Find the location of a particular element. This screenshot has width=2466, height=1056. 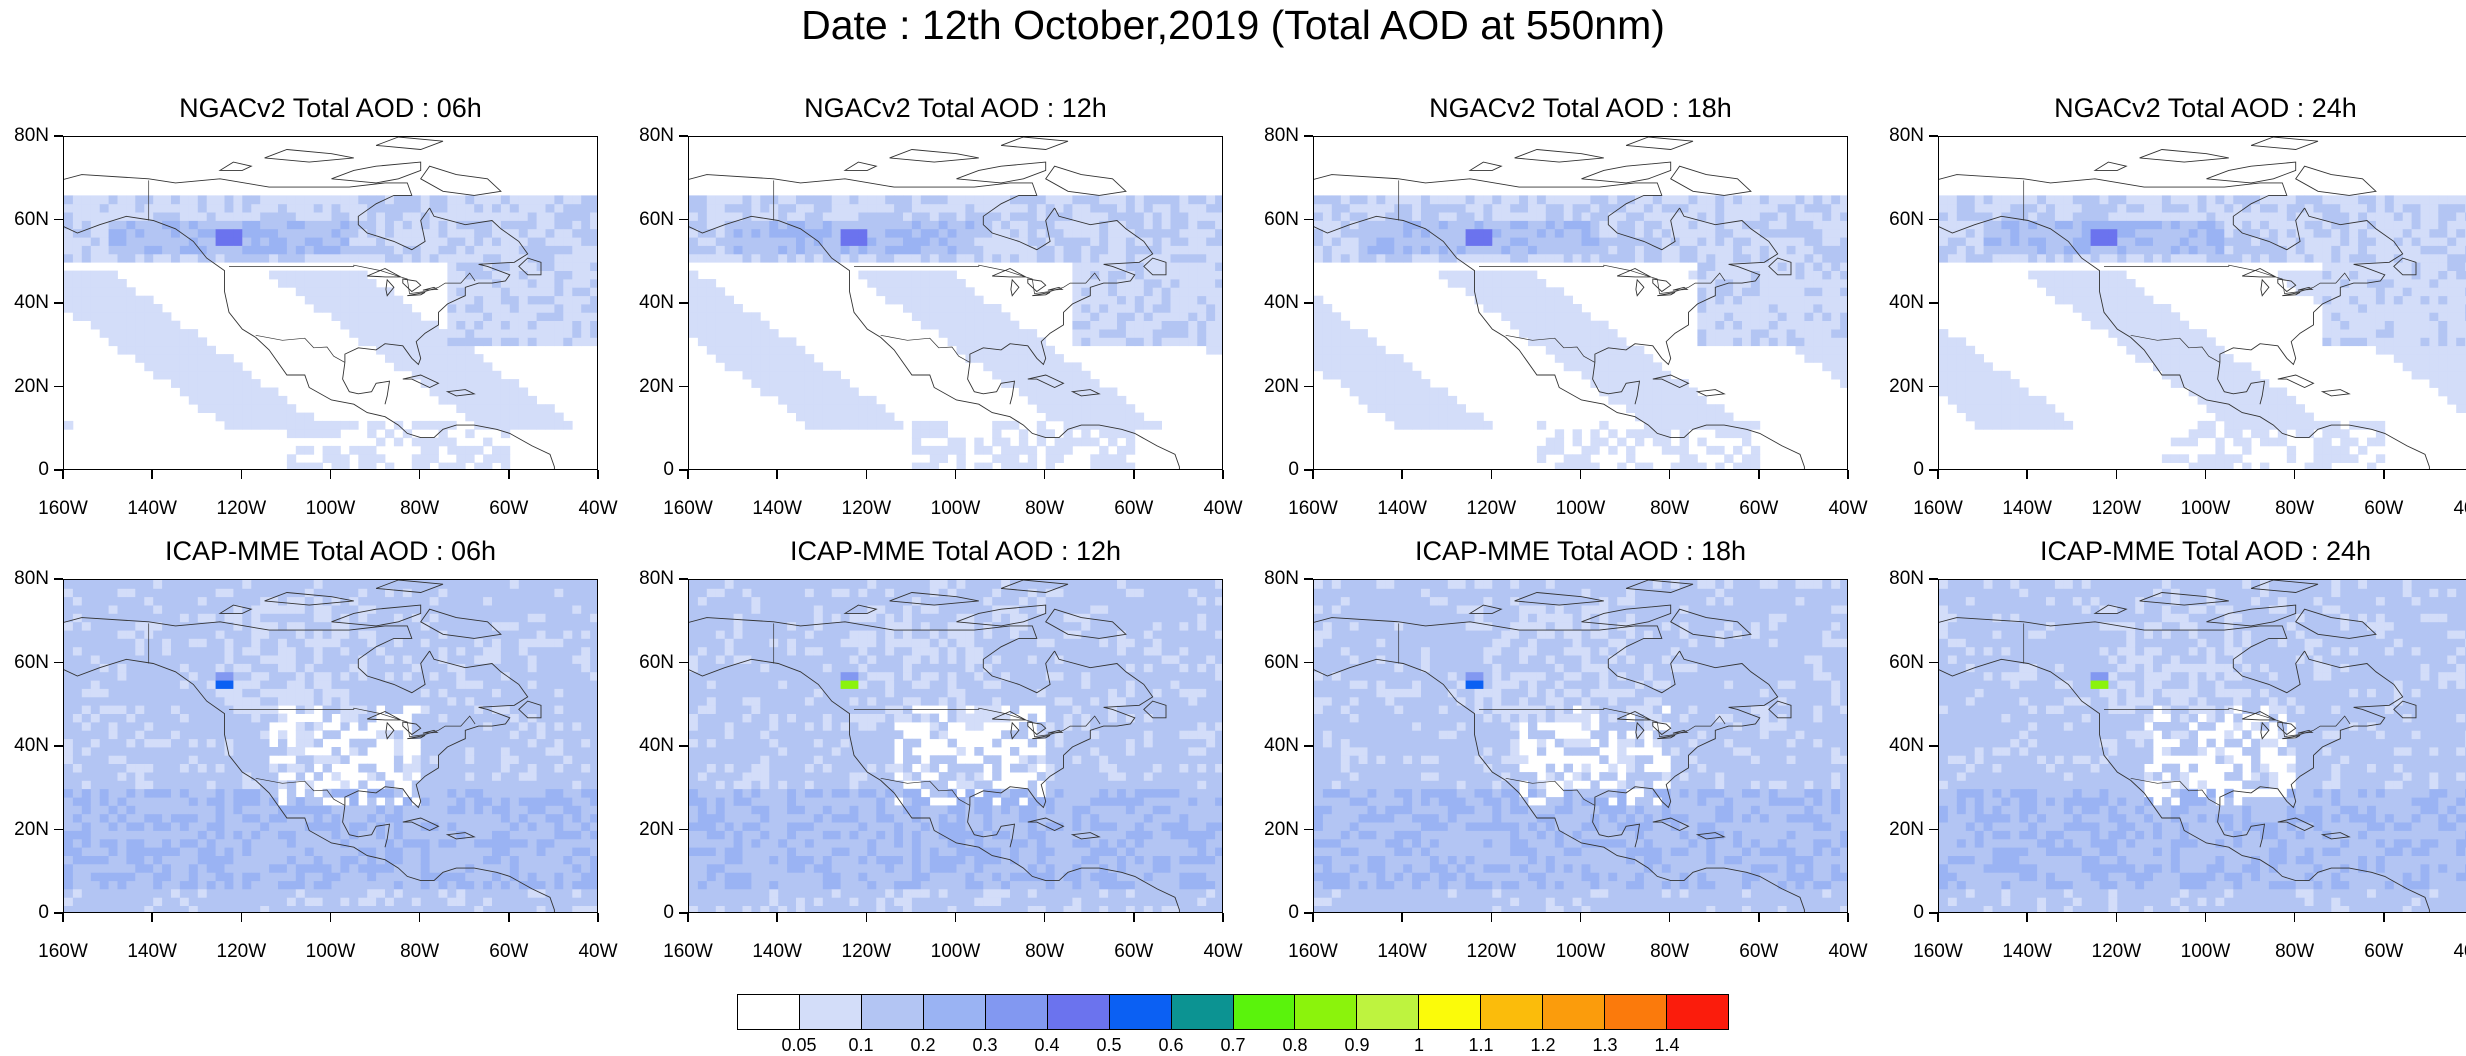

colorbar-label: 0.8 is located at coordinates (1295, 1045).